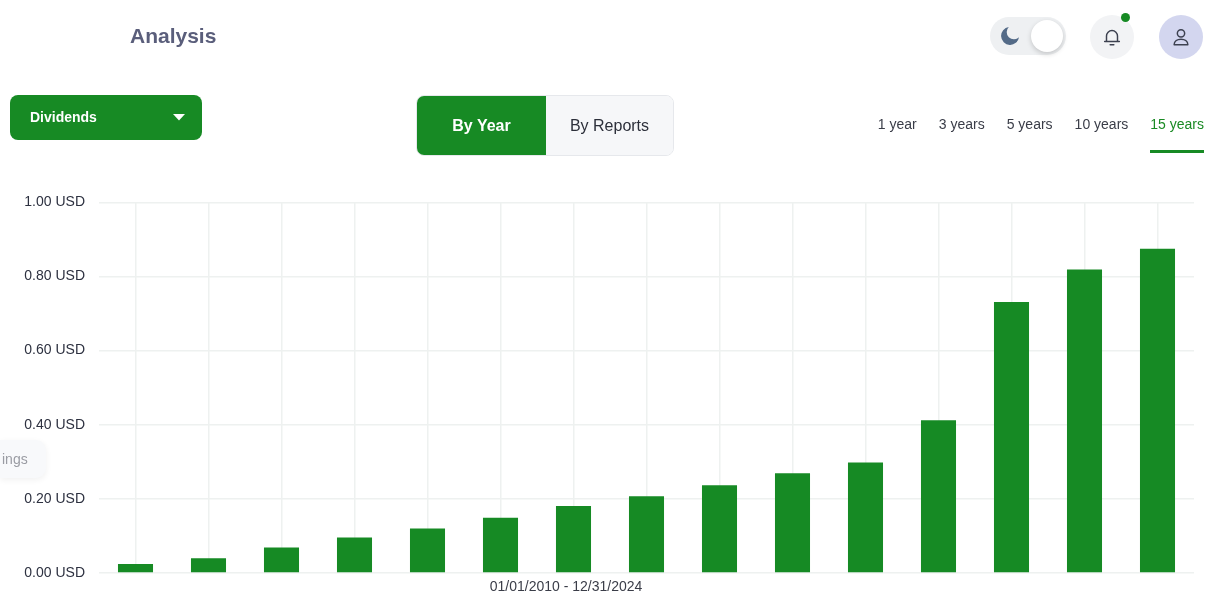 This screenshot has height=600, width=1214. Describe the element at coordinates (23, 459) in the screenshot. I see `side-tab: ings` at that location.